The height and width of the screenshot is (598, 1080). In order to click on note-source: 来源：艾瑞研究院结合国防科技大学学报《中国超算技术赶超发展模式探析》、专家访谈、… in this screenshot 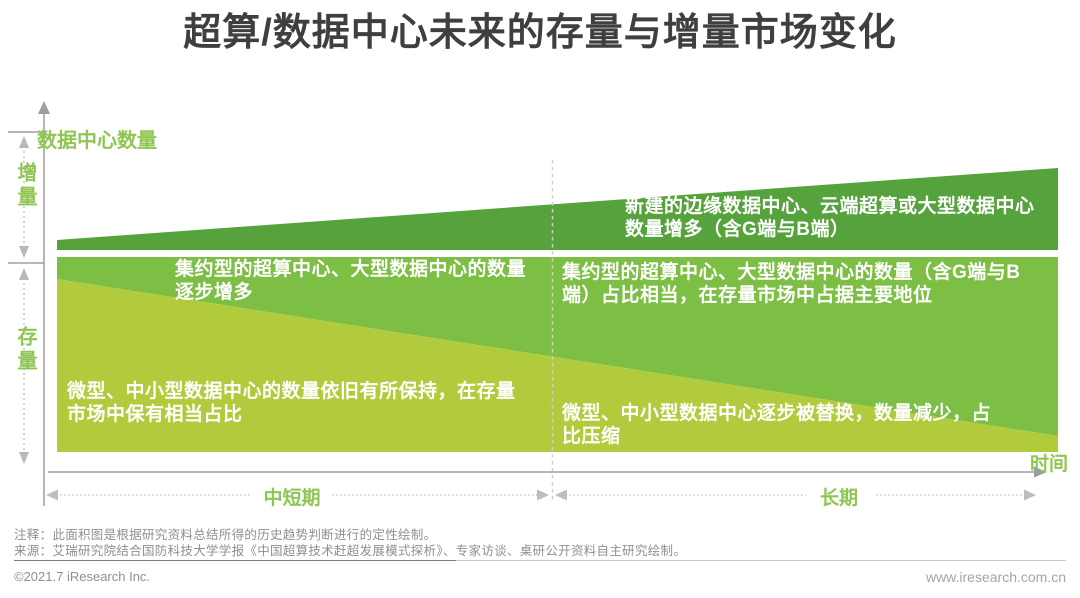, I will do `click(350, 551)`.